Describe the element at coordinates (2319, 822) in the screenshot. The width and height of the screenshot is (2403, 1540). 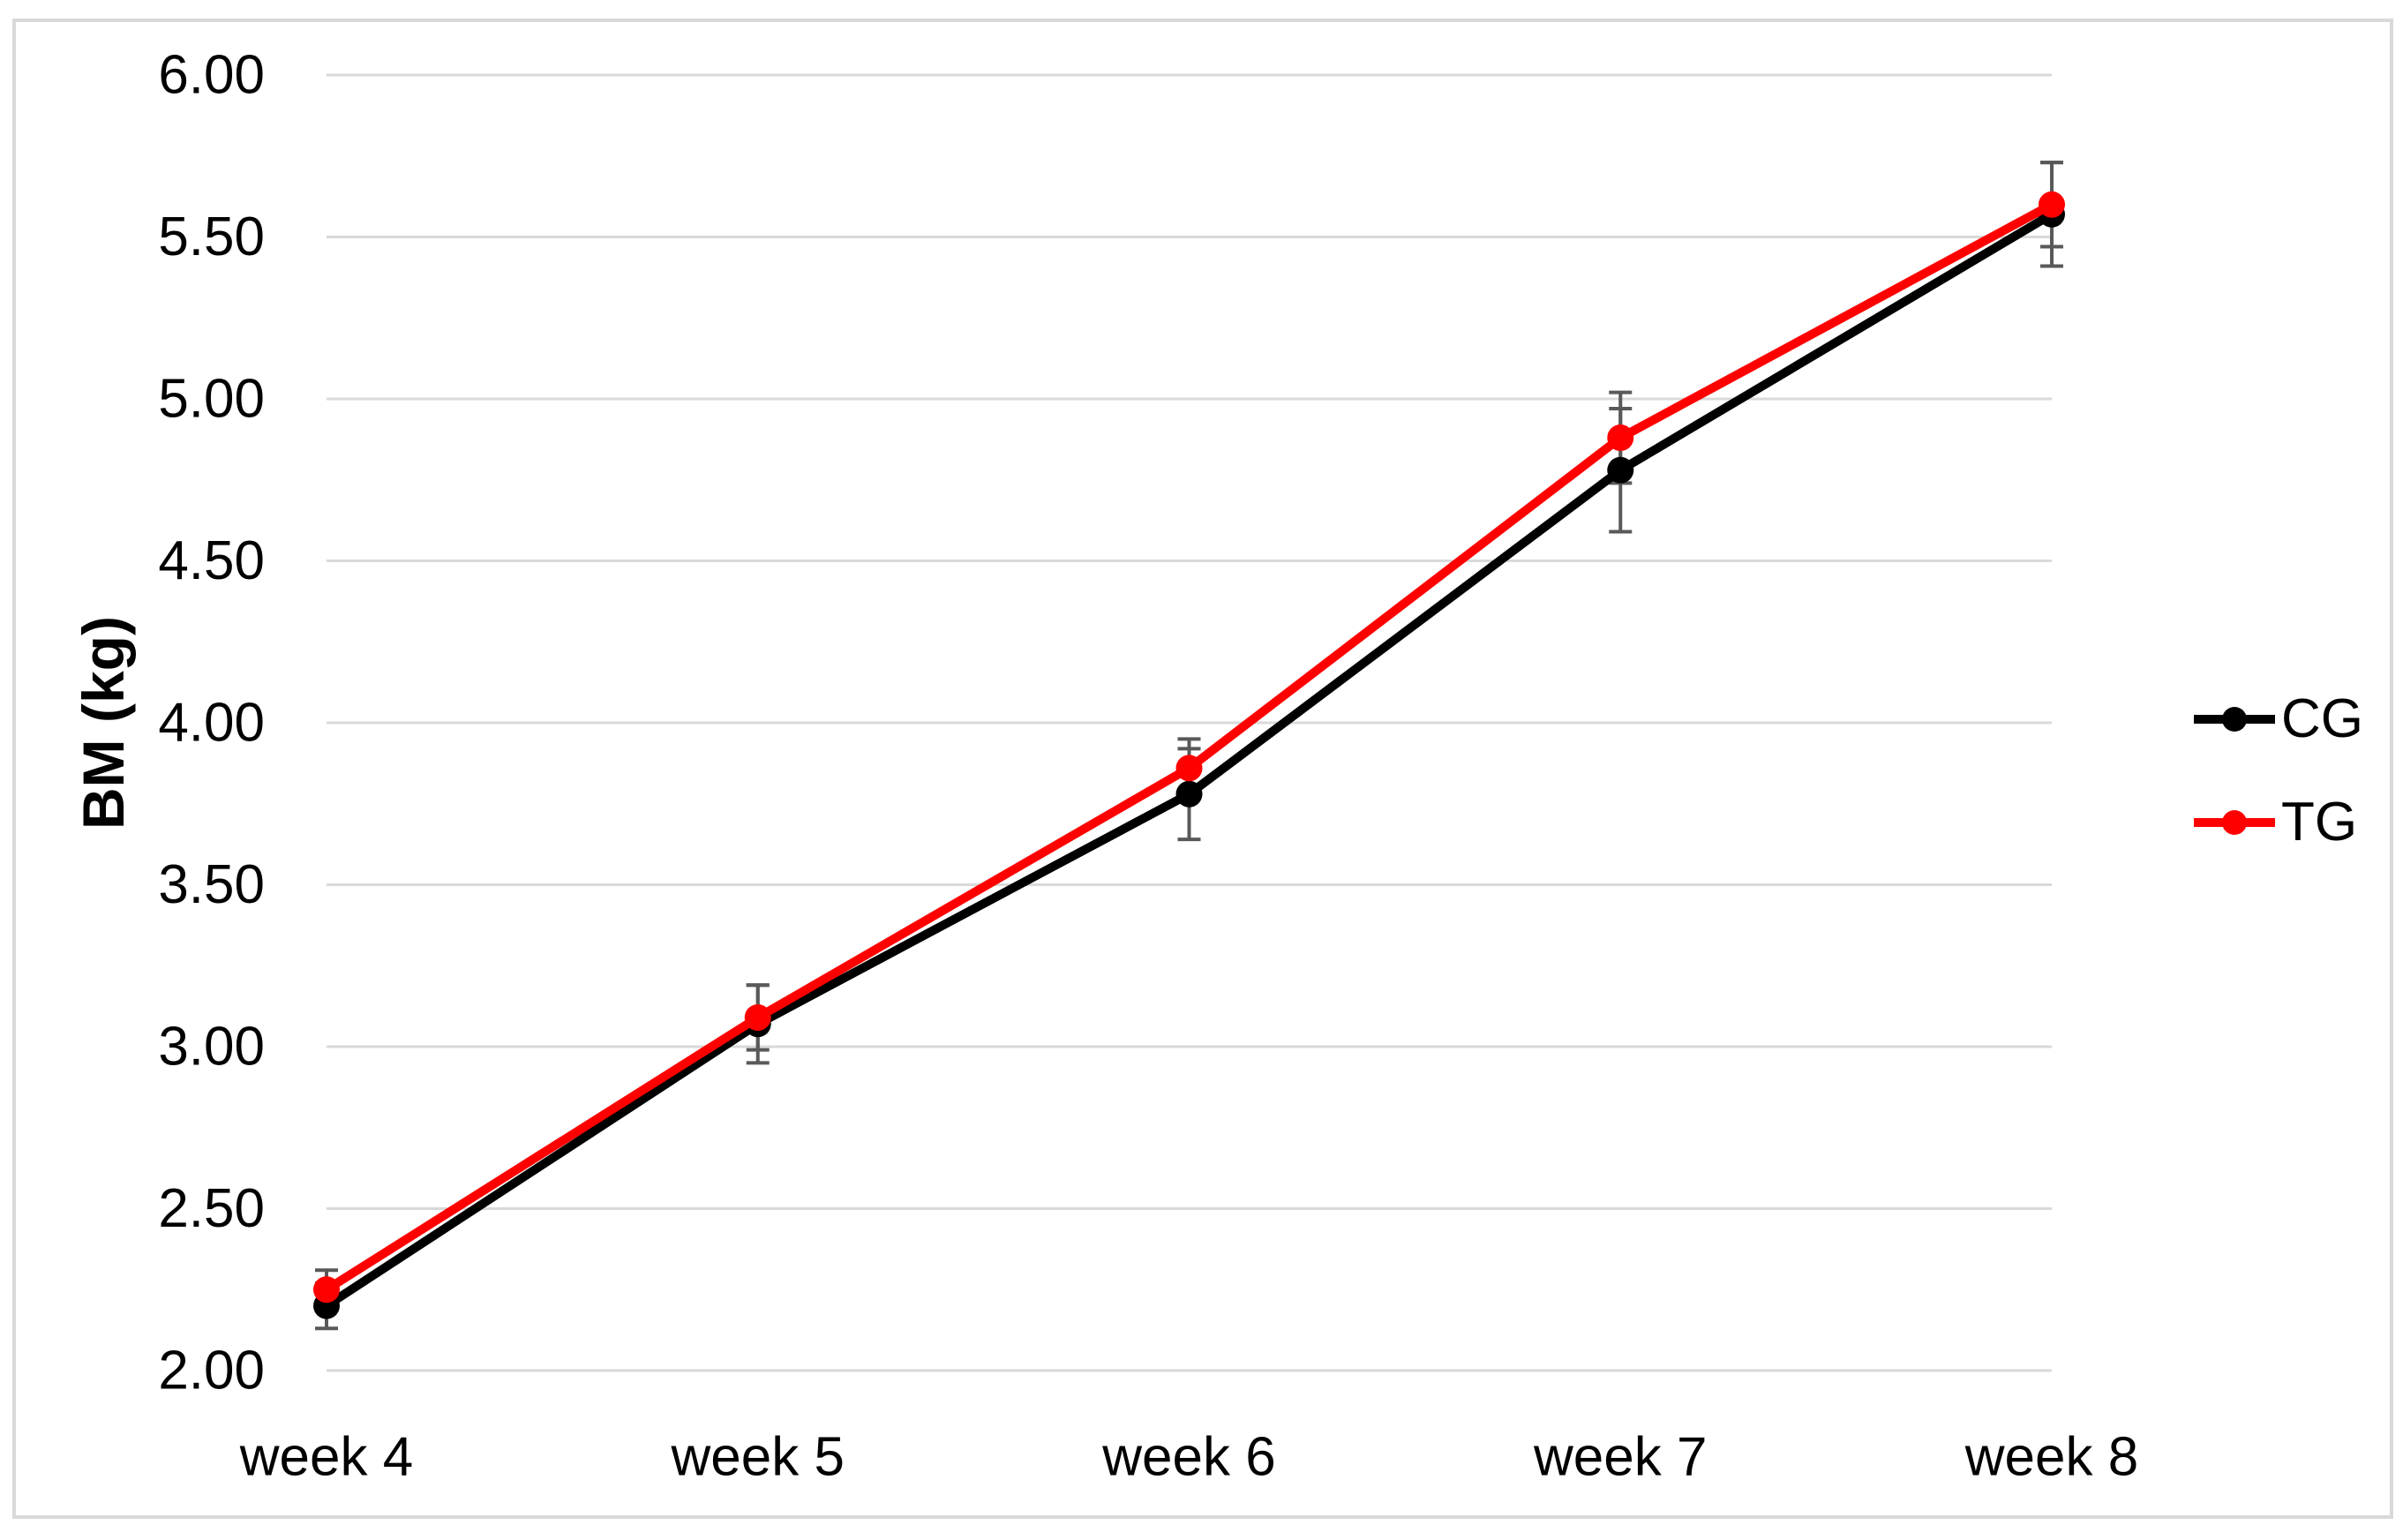
I see `legend-label-tg: TG` at that location.